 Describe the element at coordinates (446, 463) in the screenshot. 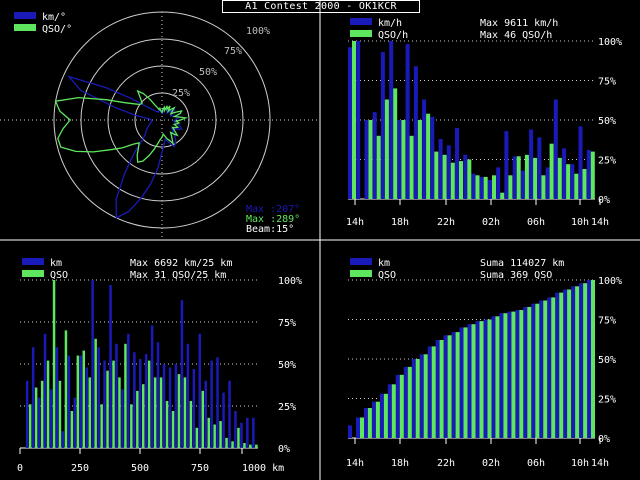

I see `cumulative-x-label-2: 22h` at that location.